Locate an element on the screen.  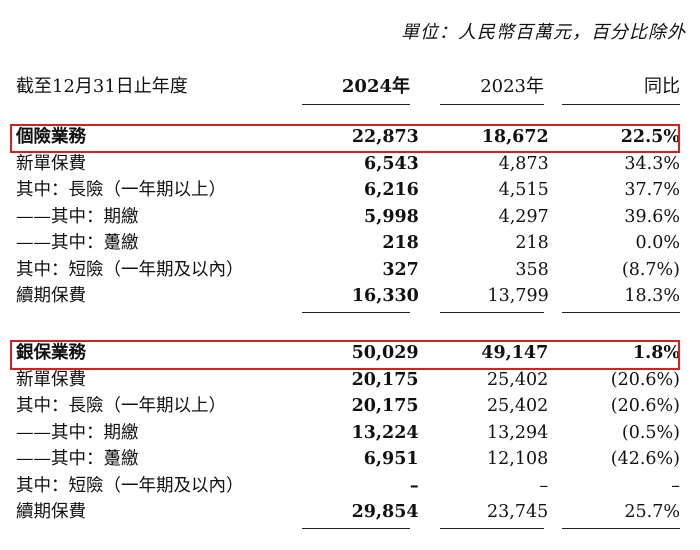
table-row: 其中：長險（一年期以上） 20,175 25,402 (20.6%) is located at coordinates (350, 406).